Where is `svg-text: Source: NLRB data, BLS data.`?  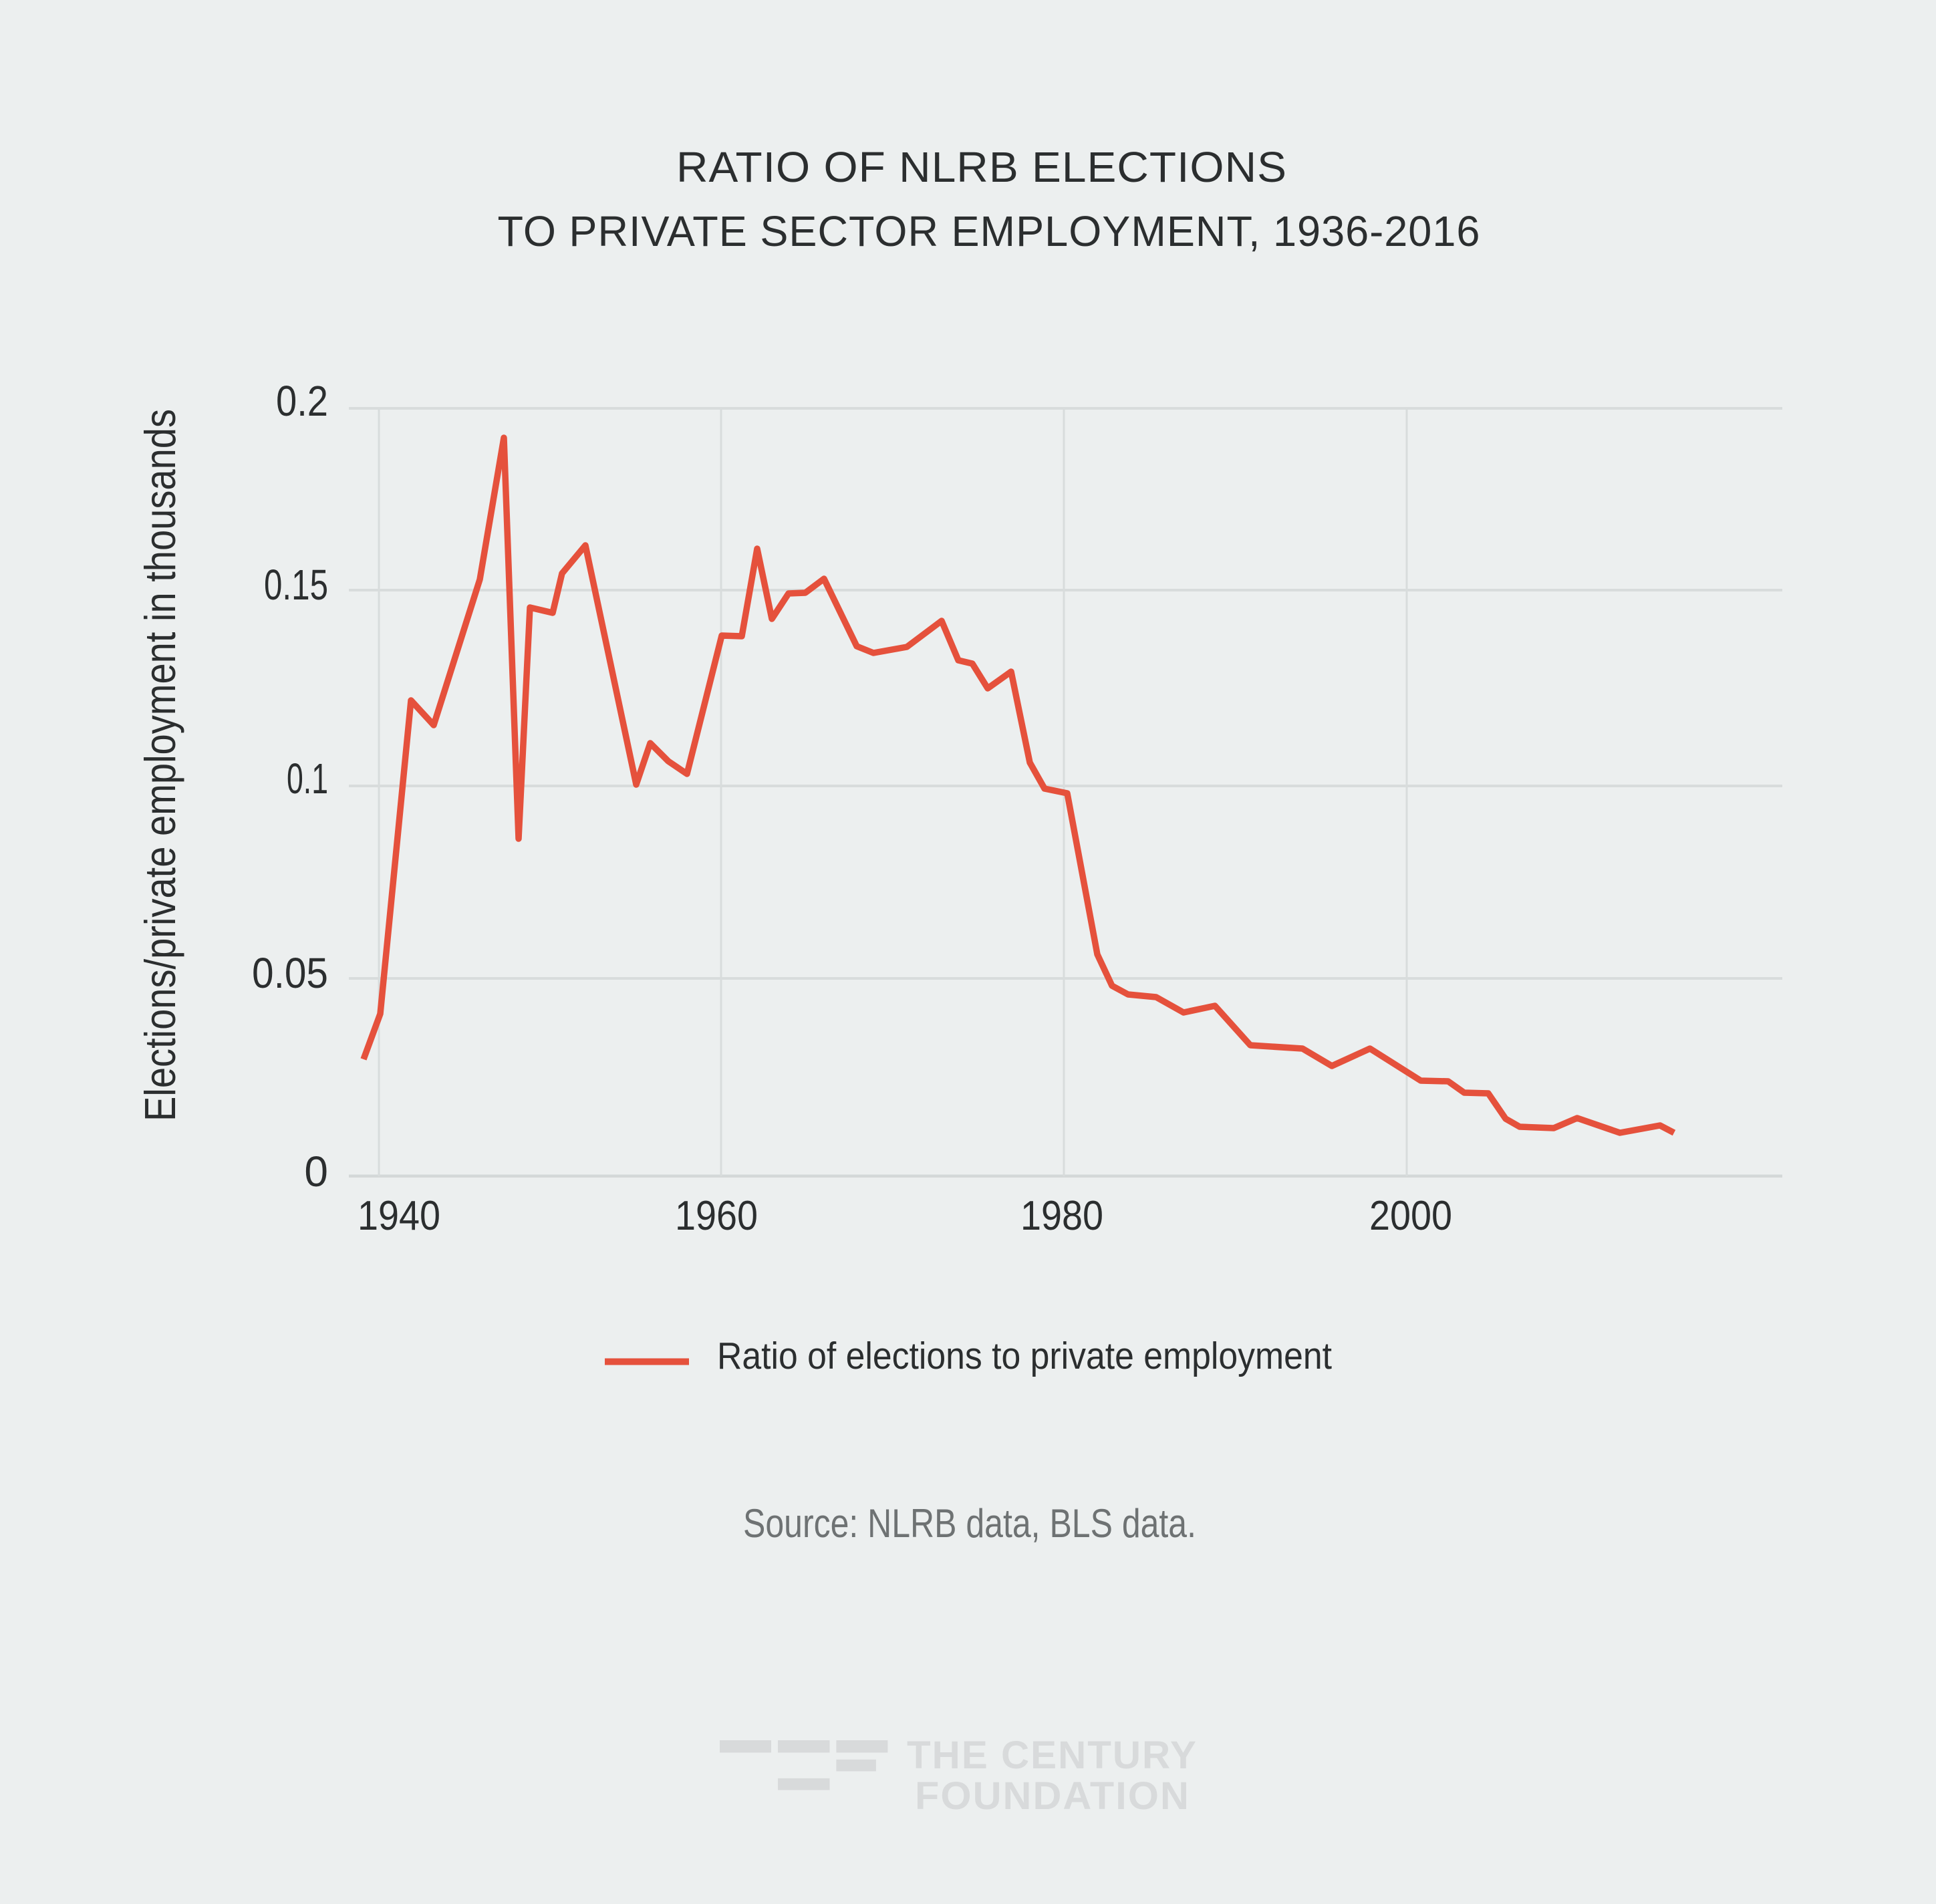 svg-text: Source: NLRB data, BLS data. is located at coordinates (969, 1523).